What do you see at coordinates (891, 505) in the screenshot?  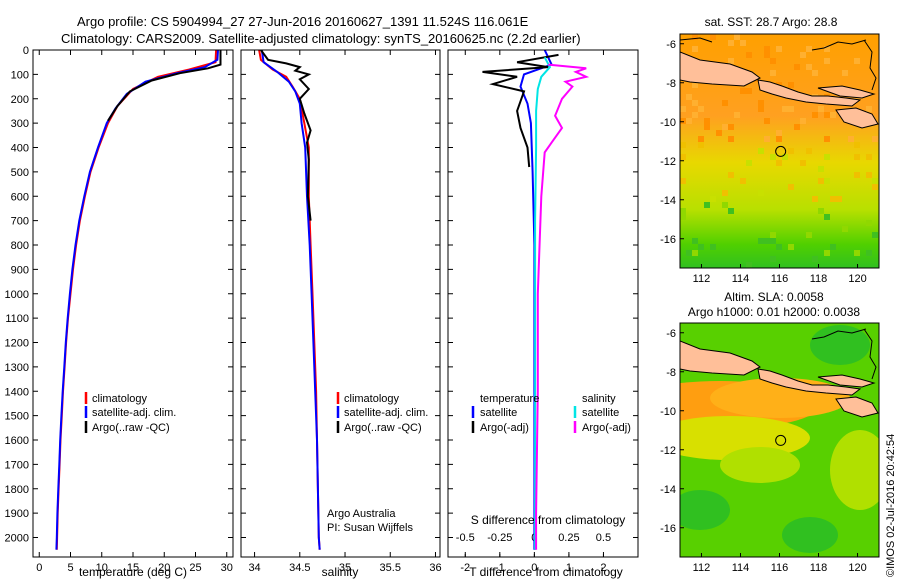 I see `footer-credit: ©IMOS 02-Jul-2016 20:42:54` at bounding box center [891, 505].